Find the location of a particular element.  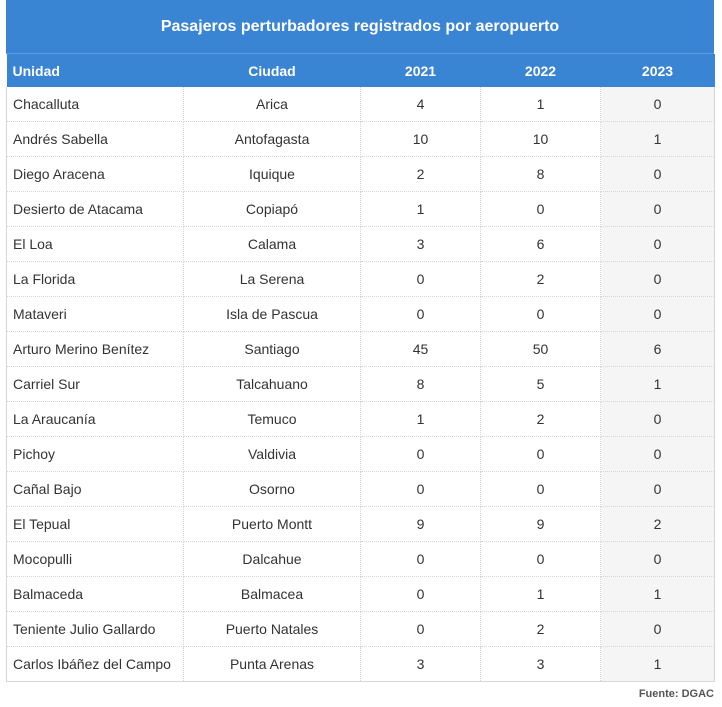

column-header-ciudad: Ciudad is located at coordinates (272, 70).